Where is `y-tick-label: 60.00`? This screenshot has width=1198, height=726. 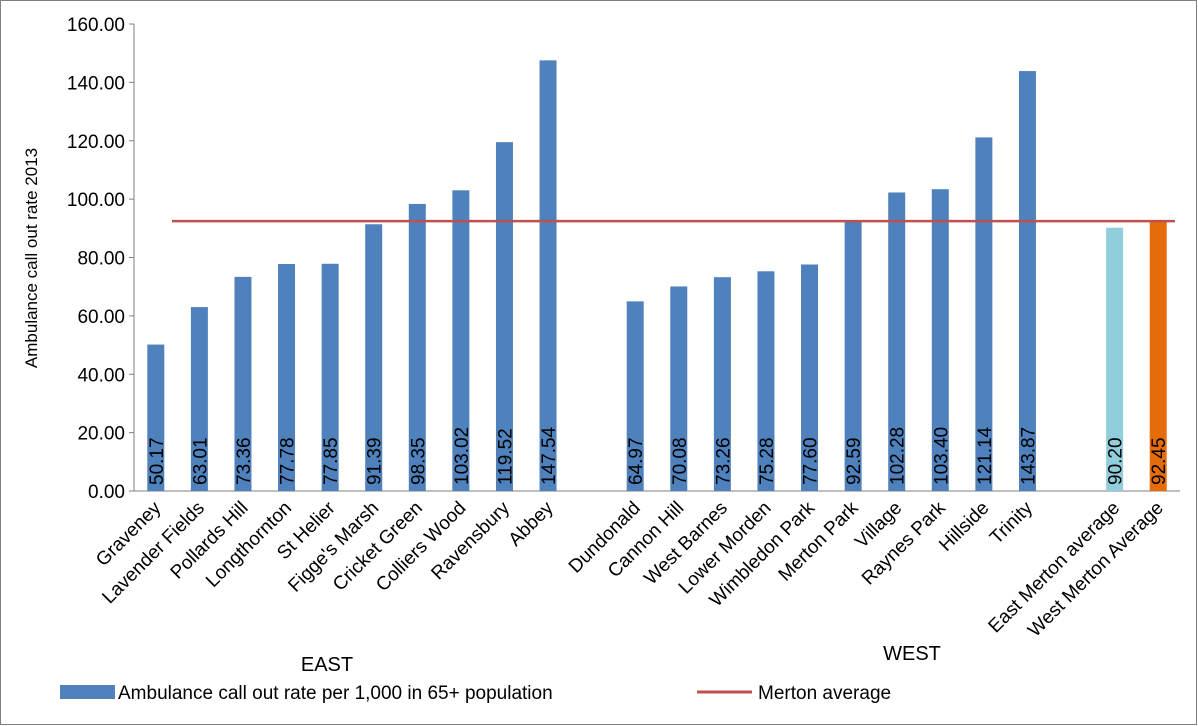
y-tick-label: 60.00 is located at coordinates (101, 317).